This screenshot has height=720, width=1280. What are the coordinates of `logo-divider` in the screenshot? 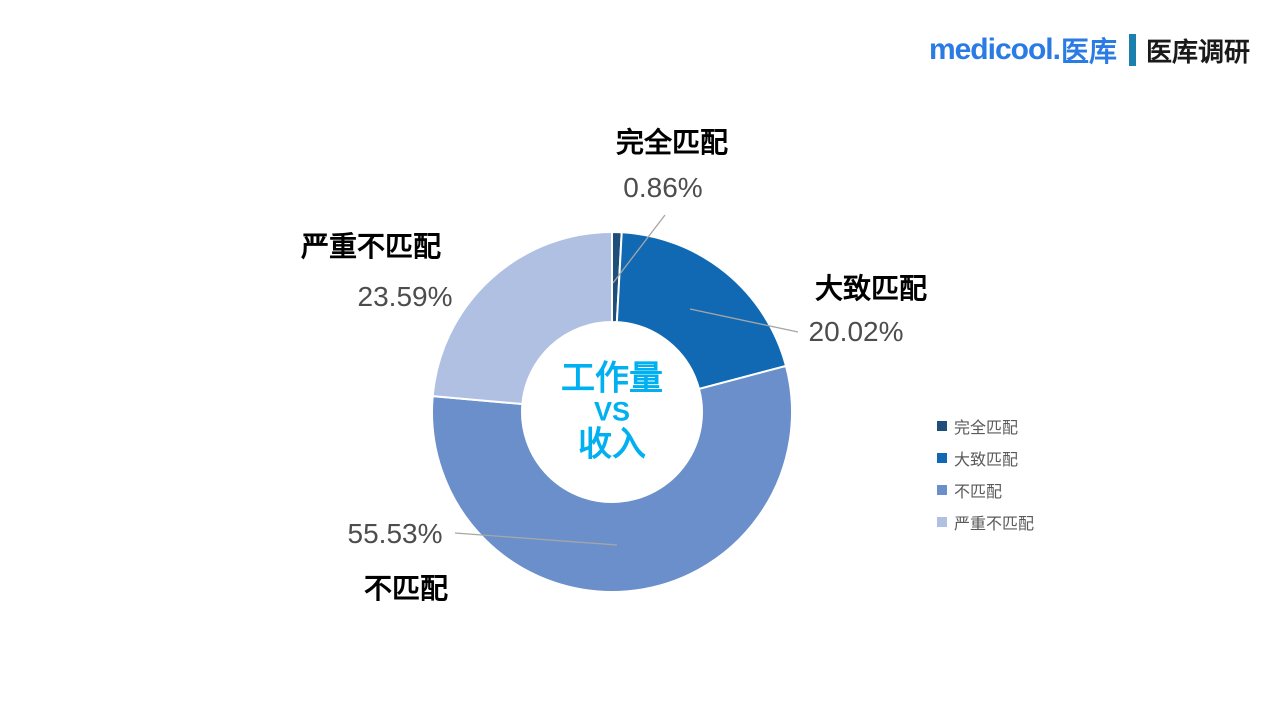 It's located at (1132, 50).